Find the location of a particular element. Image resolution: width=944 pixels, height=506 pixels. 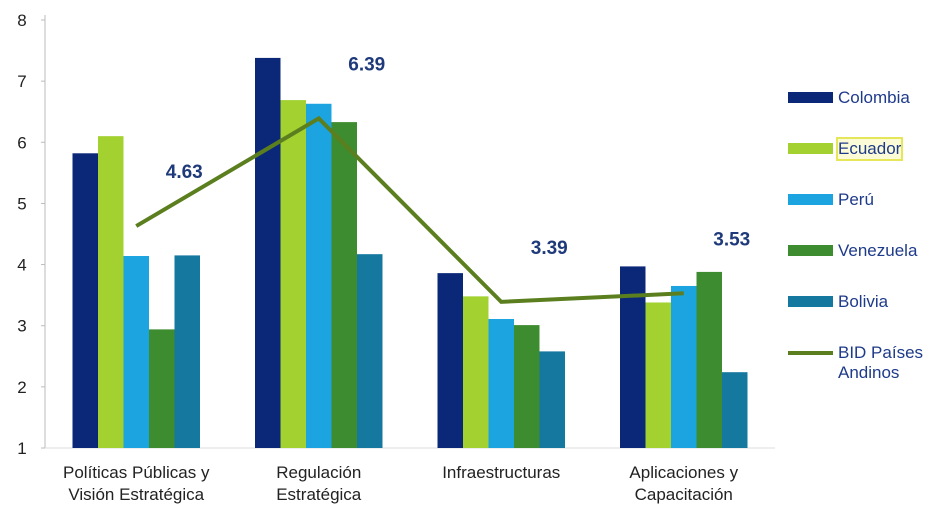

x-tick-label-line: Políticas Públicas y is located at coordinates (136, 472).